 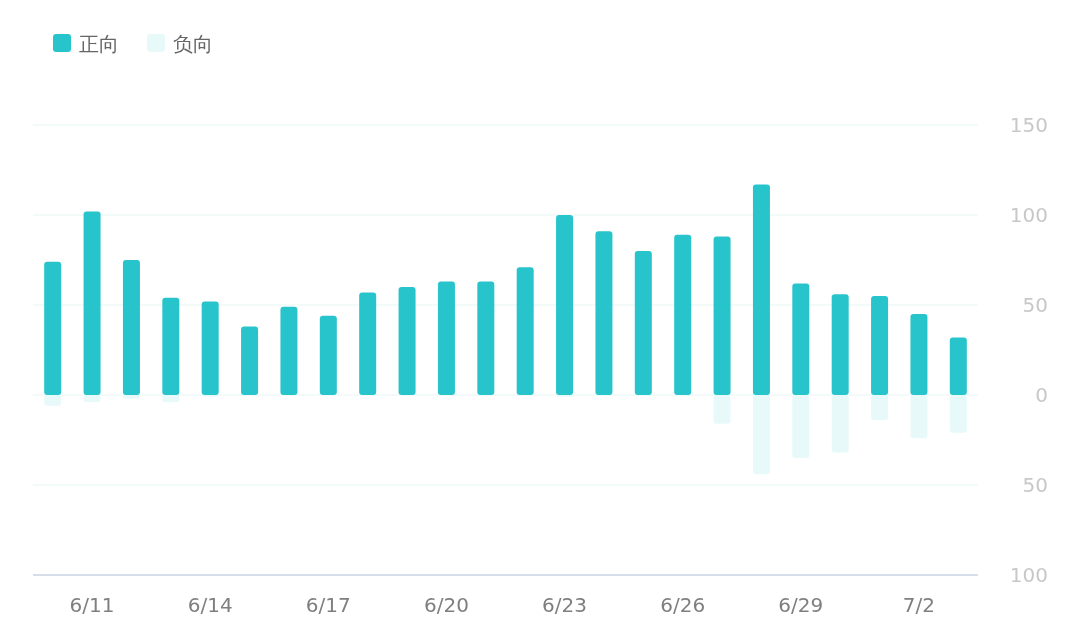 I want to click on legend-label: 正向, so click(x=99, y=44).